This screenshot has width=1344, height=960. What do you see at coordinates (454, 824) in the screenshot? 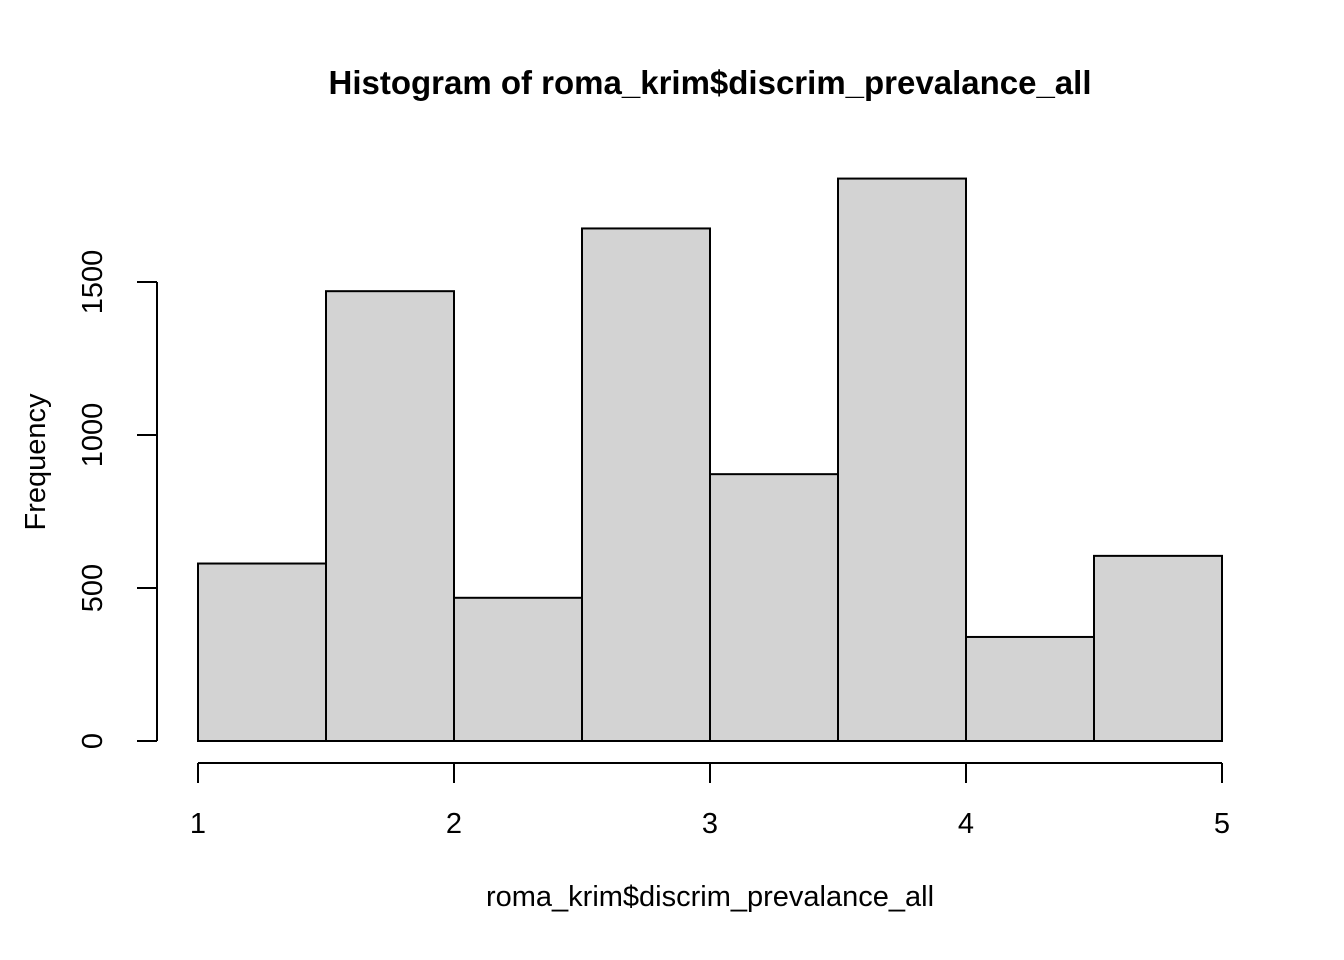
I see `x-tick-label: 2` at bounding box center [454, 824].